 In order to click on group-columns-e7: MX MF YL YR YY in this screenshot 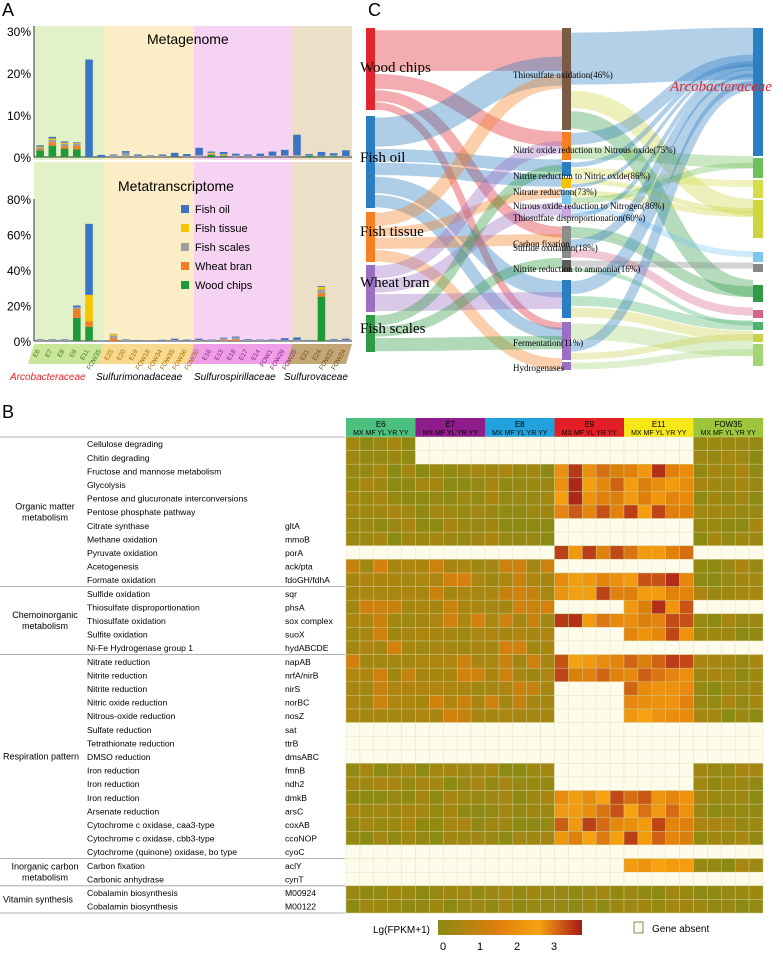, I will do `click(451, 433)`.